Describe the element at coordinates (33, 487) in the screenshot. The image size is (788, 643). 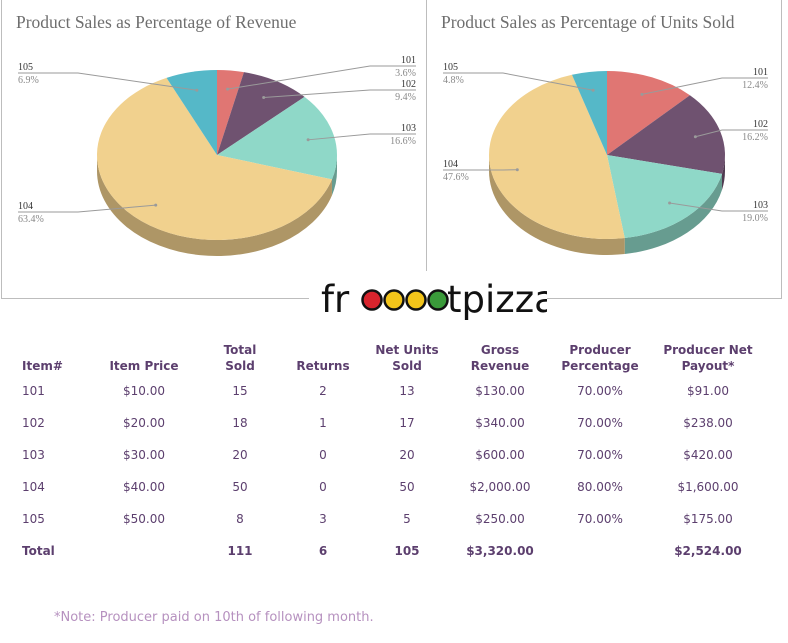
I see `table-cell: 104` at that location.